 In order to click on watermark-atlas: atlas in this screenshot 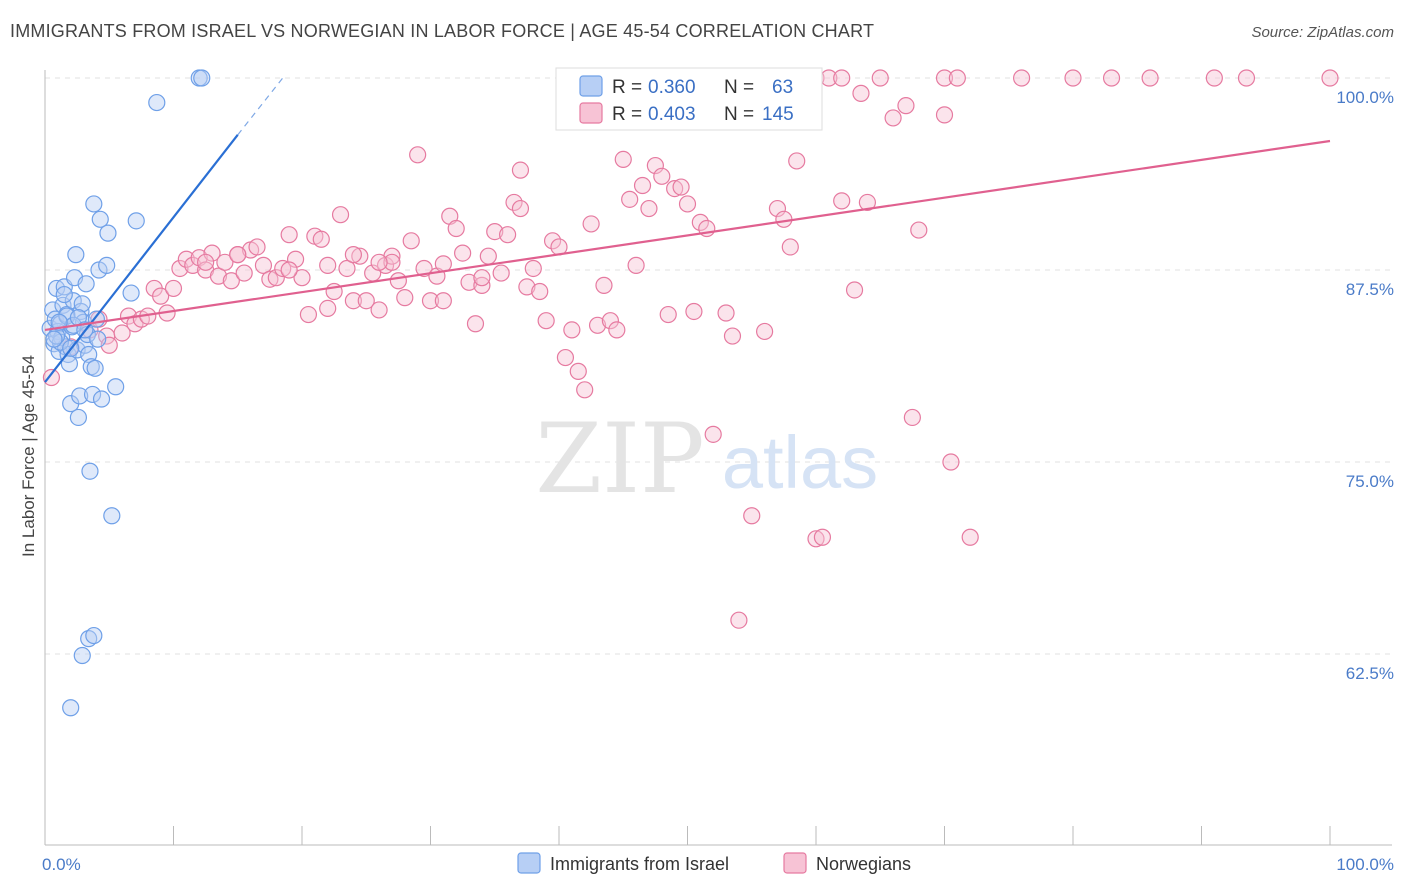, I will do `click(800, 462)`.